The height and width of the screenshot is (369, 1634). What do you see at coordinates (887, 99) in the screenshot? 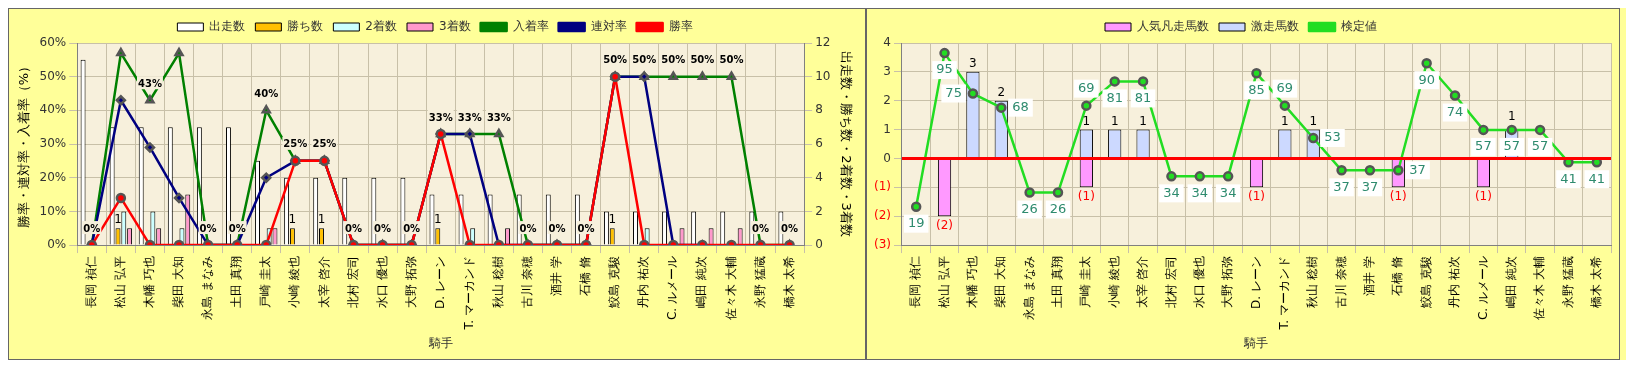
I see `y-tick-label: 2` at bounding box center [887, 99].